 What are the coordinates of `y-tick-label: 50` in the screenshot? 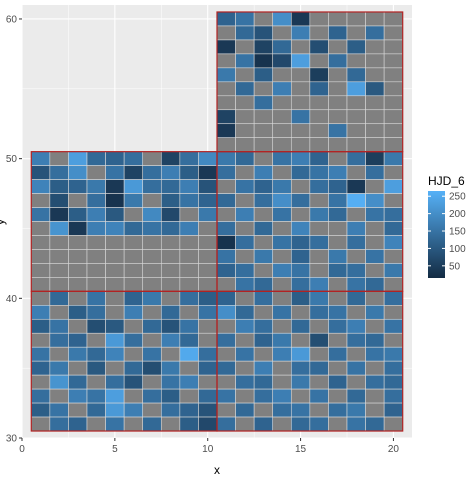 It's located at (12, 159).